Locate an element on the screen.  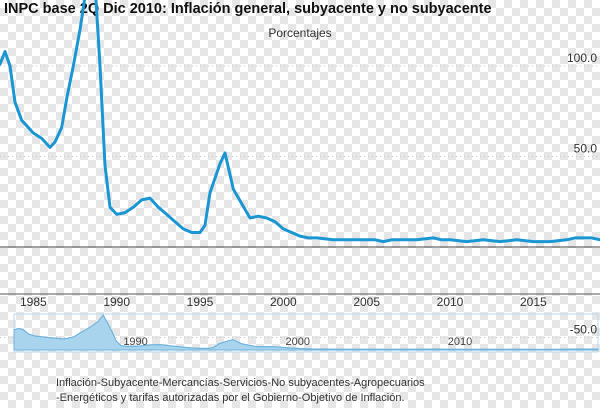
range-navigator: 1990 2000 2010 is located at coordinates (306, 333).